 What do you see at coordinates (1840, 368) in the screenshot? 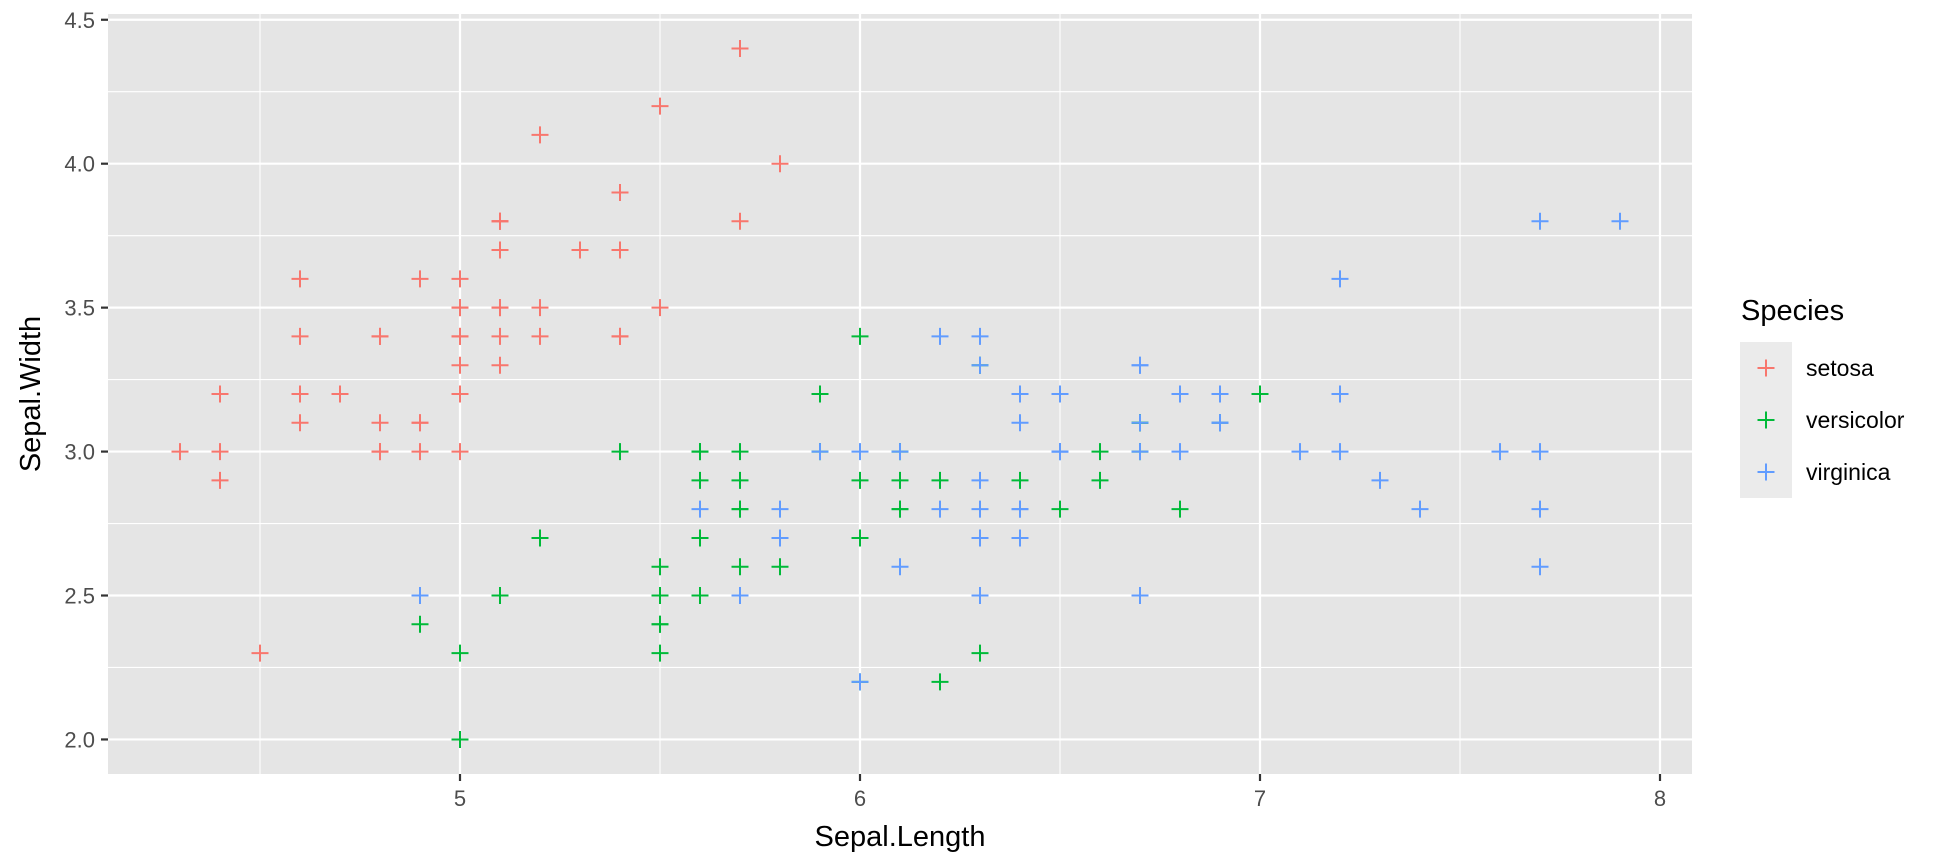
I see `legend-label-setosa: setosa` at bounding box center [1840, 368].